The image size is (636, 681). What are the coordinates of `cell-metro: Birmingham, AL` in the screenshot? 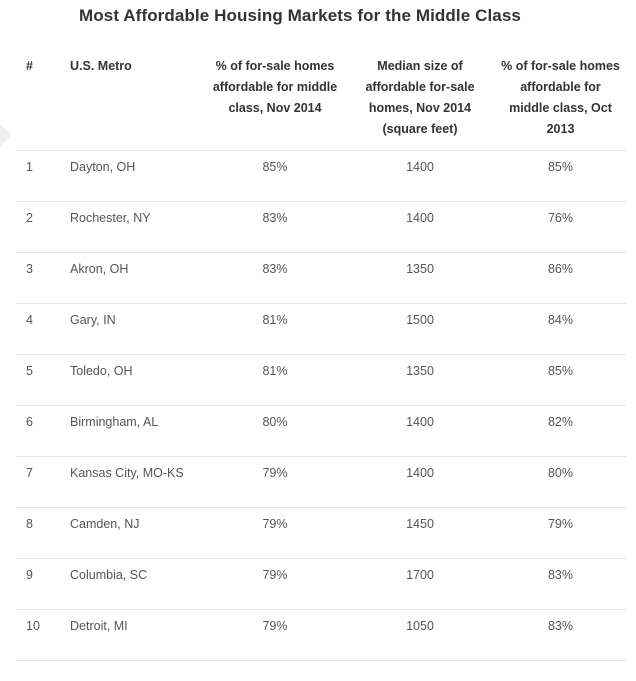 It's located at (134, 431).